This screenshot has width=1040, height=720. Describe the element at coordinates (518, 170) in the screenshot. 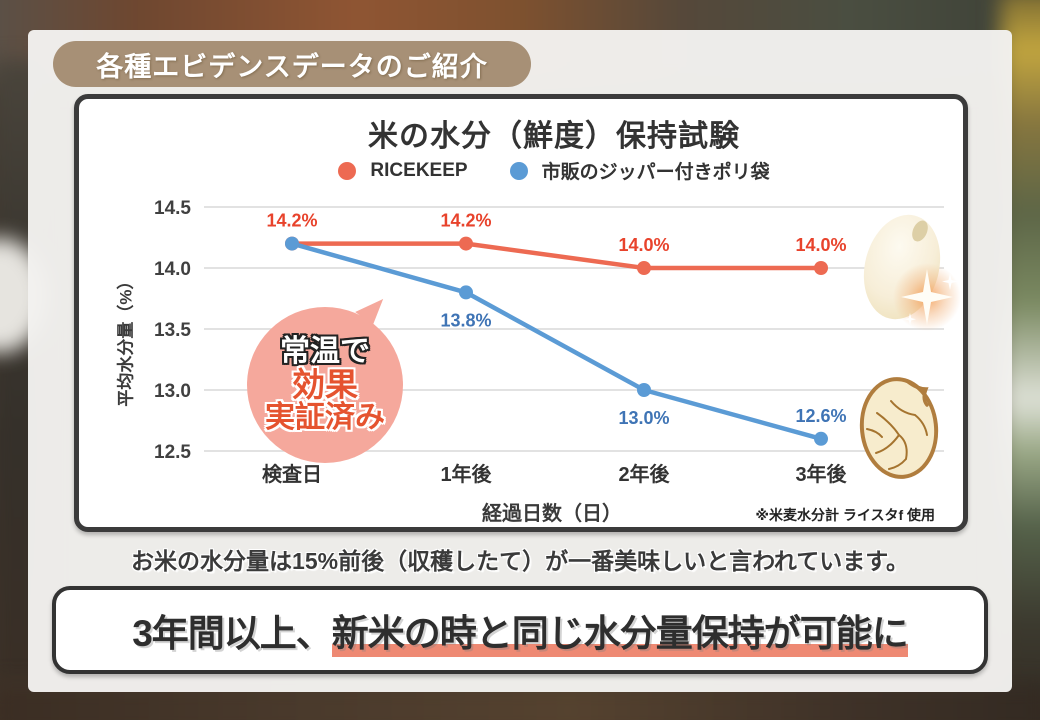

I see `legend-dot-poly-bag` at that location.